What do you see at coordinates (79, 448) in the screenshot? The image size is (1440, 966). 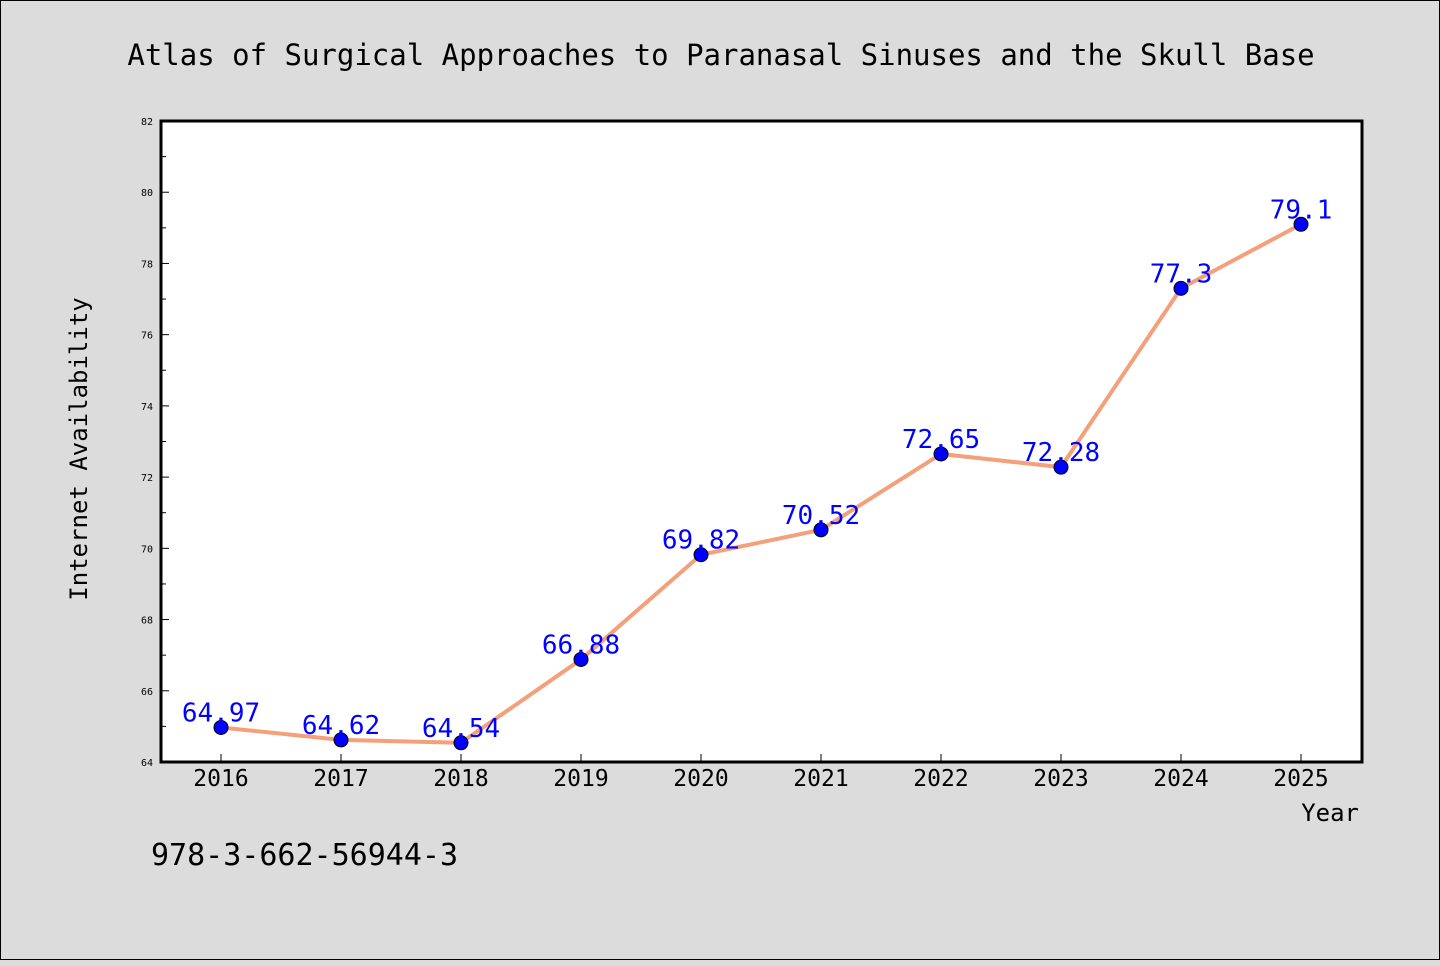 I see `y-axis-label: Internet Availability` at bounding box center [79, 448].